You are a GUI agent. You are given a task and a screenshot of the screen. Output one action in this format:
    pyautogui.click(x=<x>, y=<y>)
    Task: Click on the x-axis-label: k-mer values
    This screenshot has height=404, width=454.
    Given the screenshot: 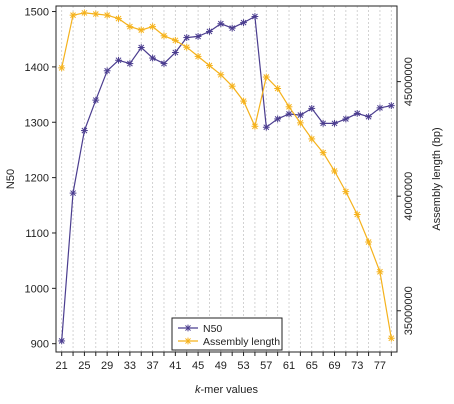 What is the action you would take?
    pyautogui.click(x=226, y=390)
    